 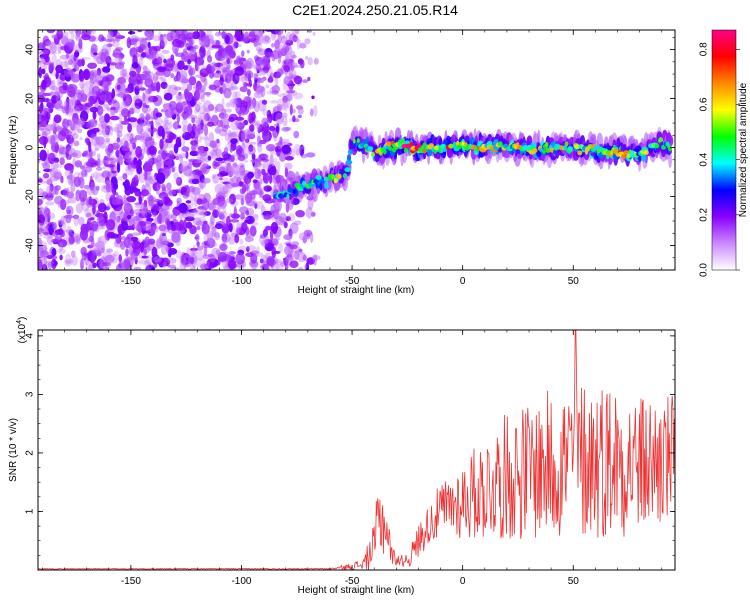 What do you see at coordinates (13, 450) in the screenshot?
I see `bottom-y-axis-label: SNR (10 * v/v)` at bounding box center [13, 450].